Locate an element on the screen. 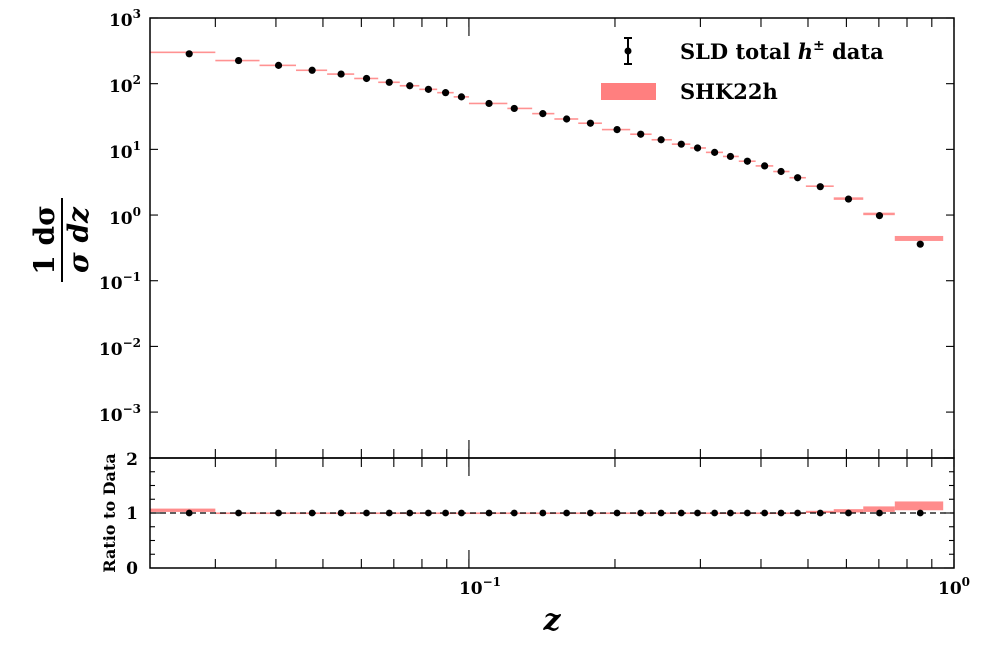 The width and height of the screenshot is (982, 646). x-tick-label: 10⁰ is located at coordinates (954, 587).